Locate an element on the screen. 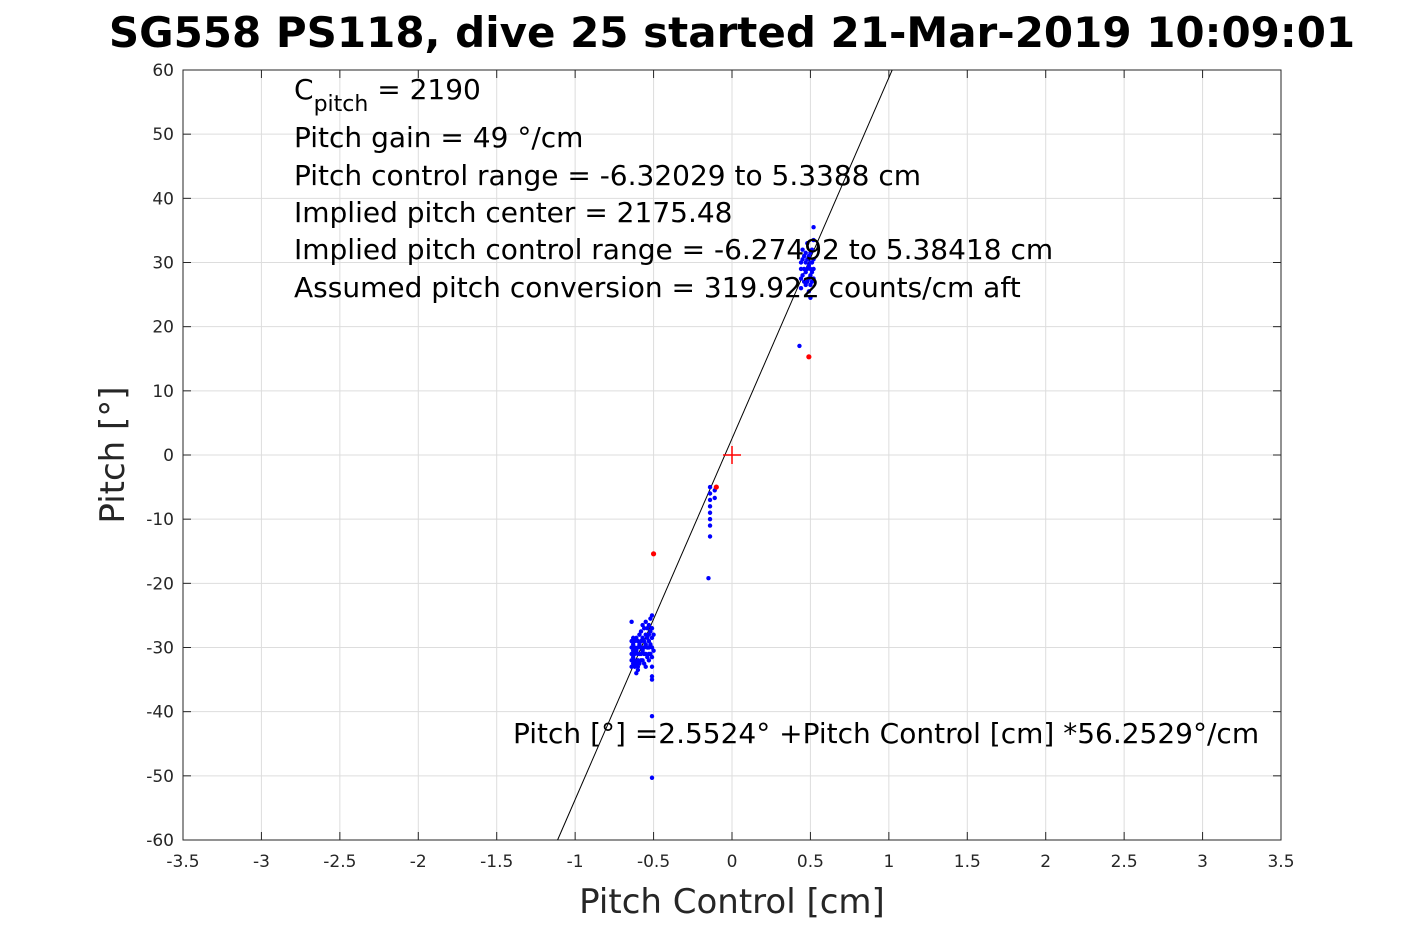 The image size is (1417, 945). x-axis-label: Pitch Control [cm] is located at coordinates (732, 902).